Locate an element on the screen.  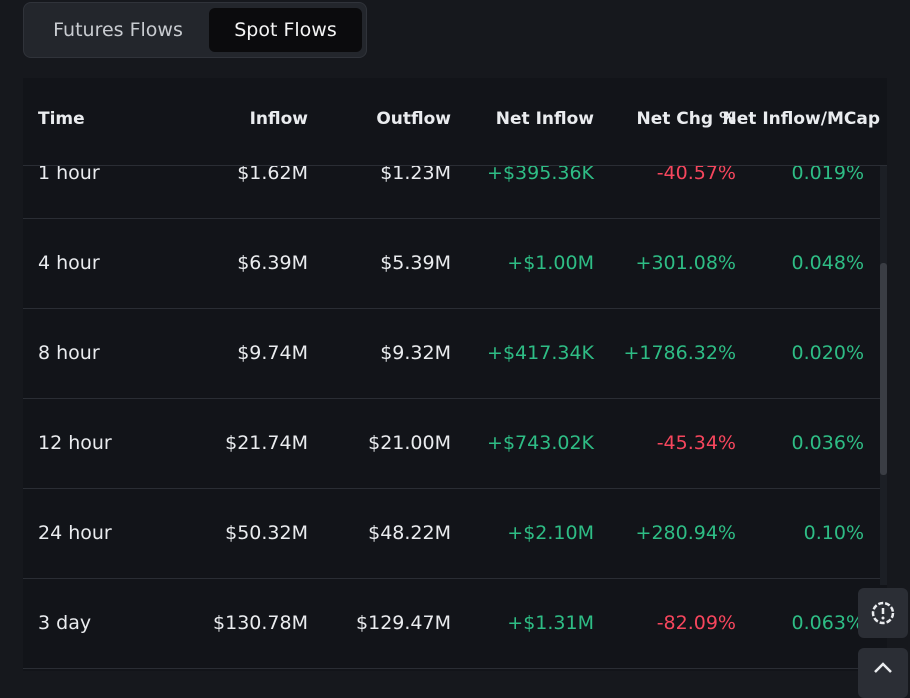
table-cell: +$1.31M is located at coordinates (550, 623).